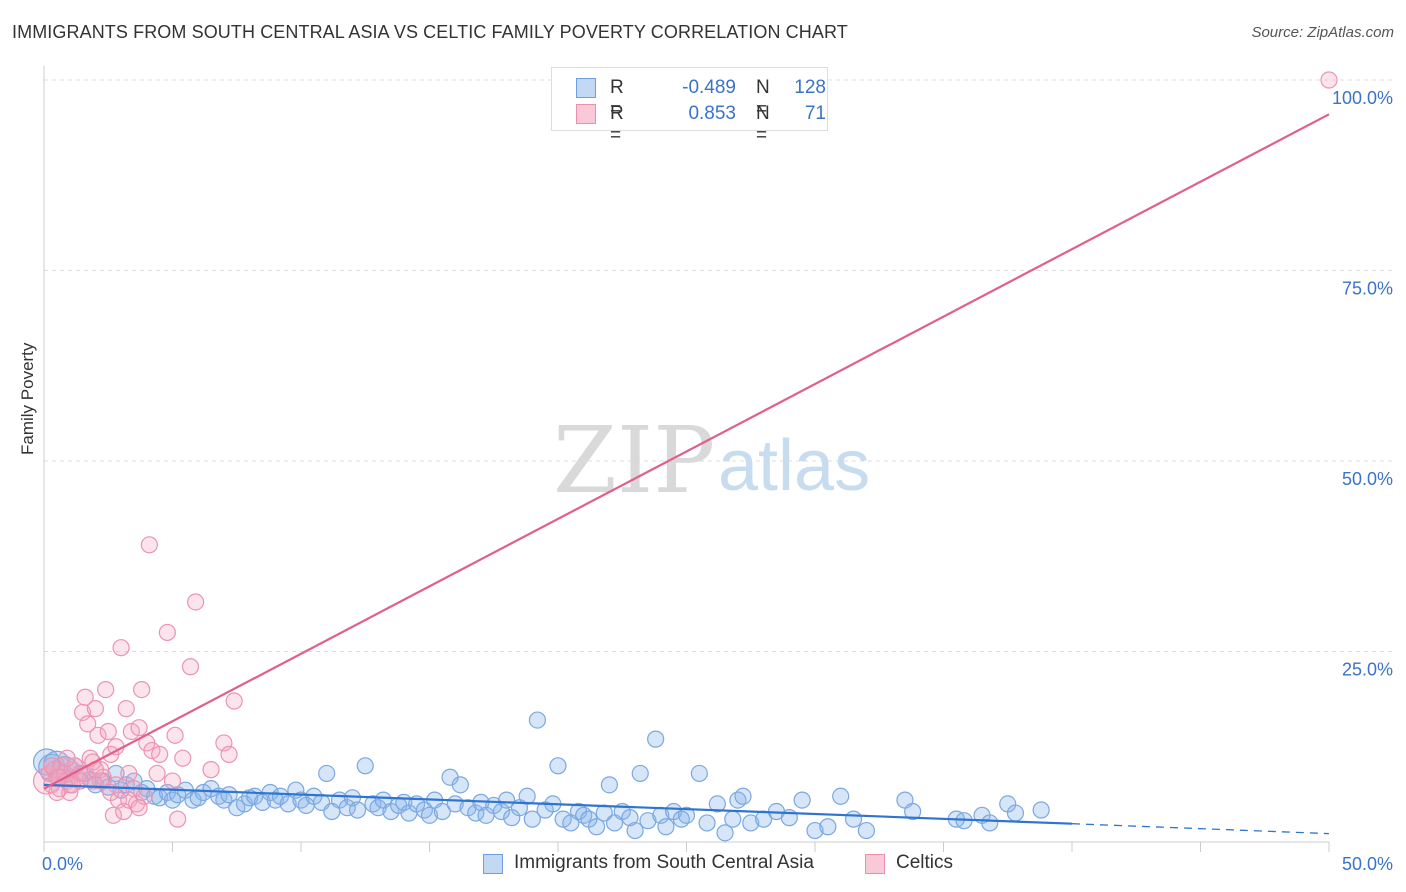  What do you see at coordinates (27, 398) in the screenshot?
I see `y-axis-label: Family Poverty` at bounding box center [27, 398].